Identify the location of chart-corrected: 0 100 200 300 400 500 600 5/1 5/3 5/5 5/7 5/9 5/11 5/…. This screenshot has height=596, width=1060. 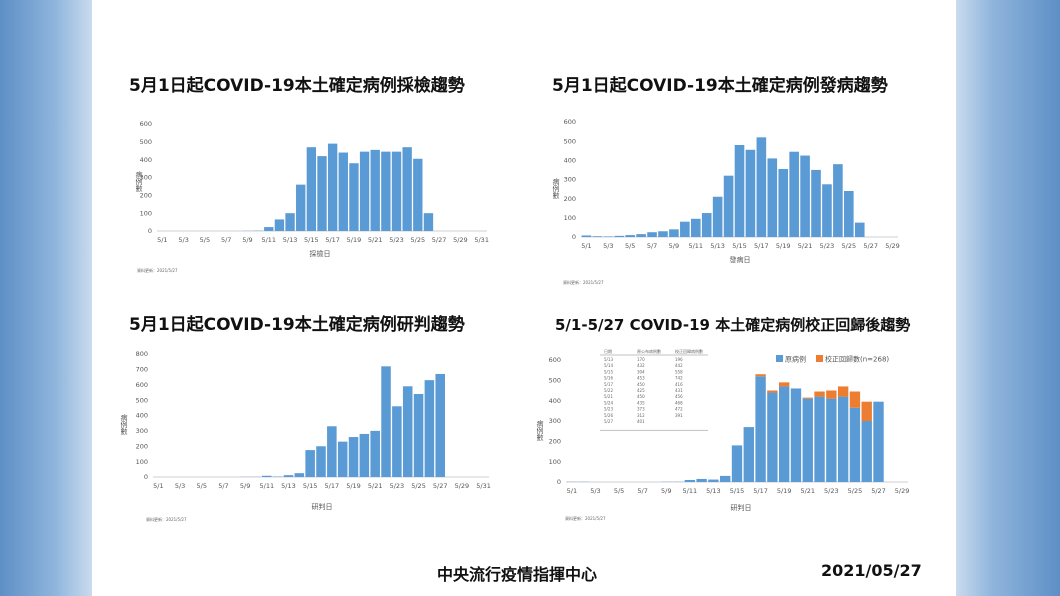
(722, 434).